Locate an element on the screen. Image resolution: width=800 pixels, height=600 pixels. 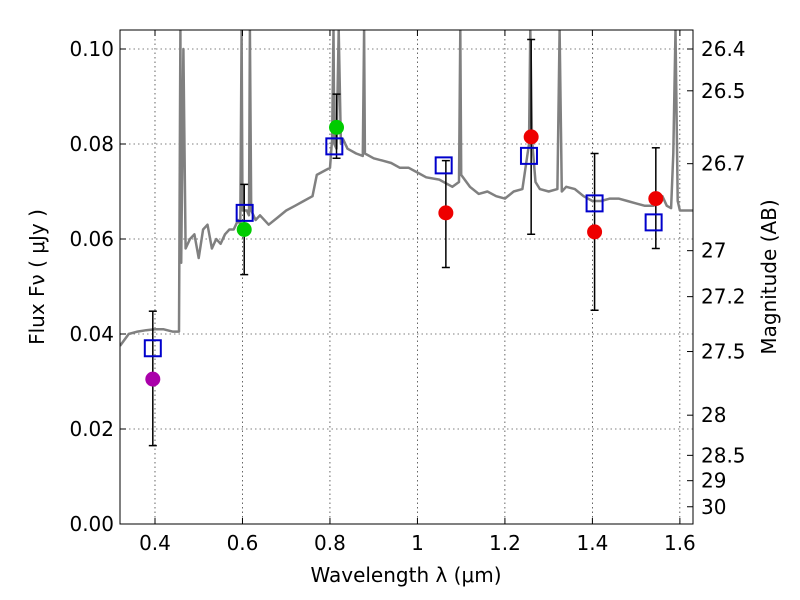
y-tick-label: 0.06 is located at coordinates (91, 239).